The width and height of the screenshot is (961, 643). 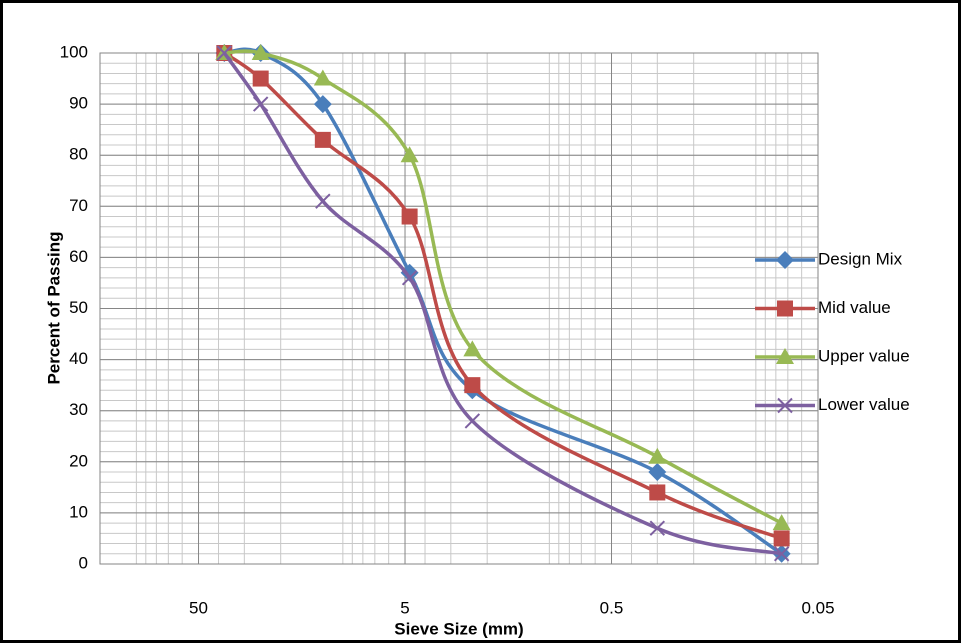 I want to click on x-tick-label: 50, so click(x=198, y=607).